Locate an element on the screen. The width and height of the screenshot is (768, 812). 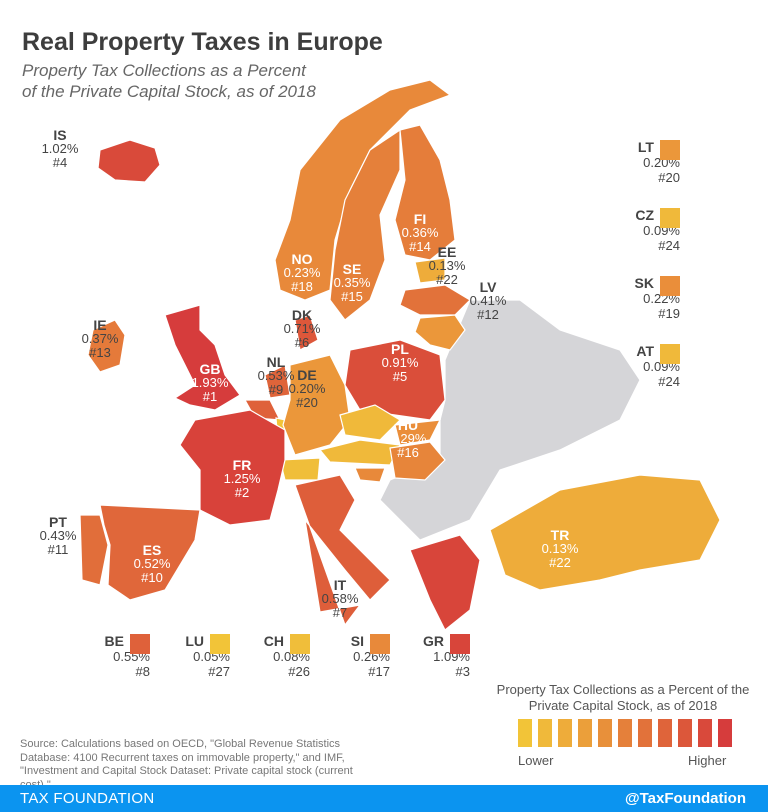
country-gb is located at coordinates (202, 357).